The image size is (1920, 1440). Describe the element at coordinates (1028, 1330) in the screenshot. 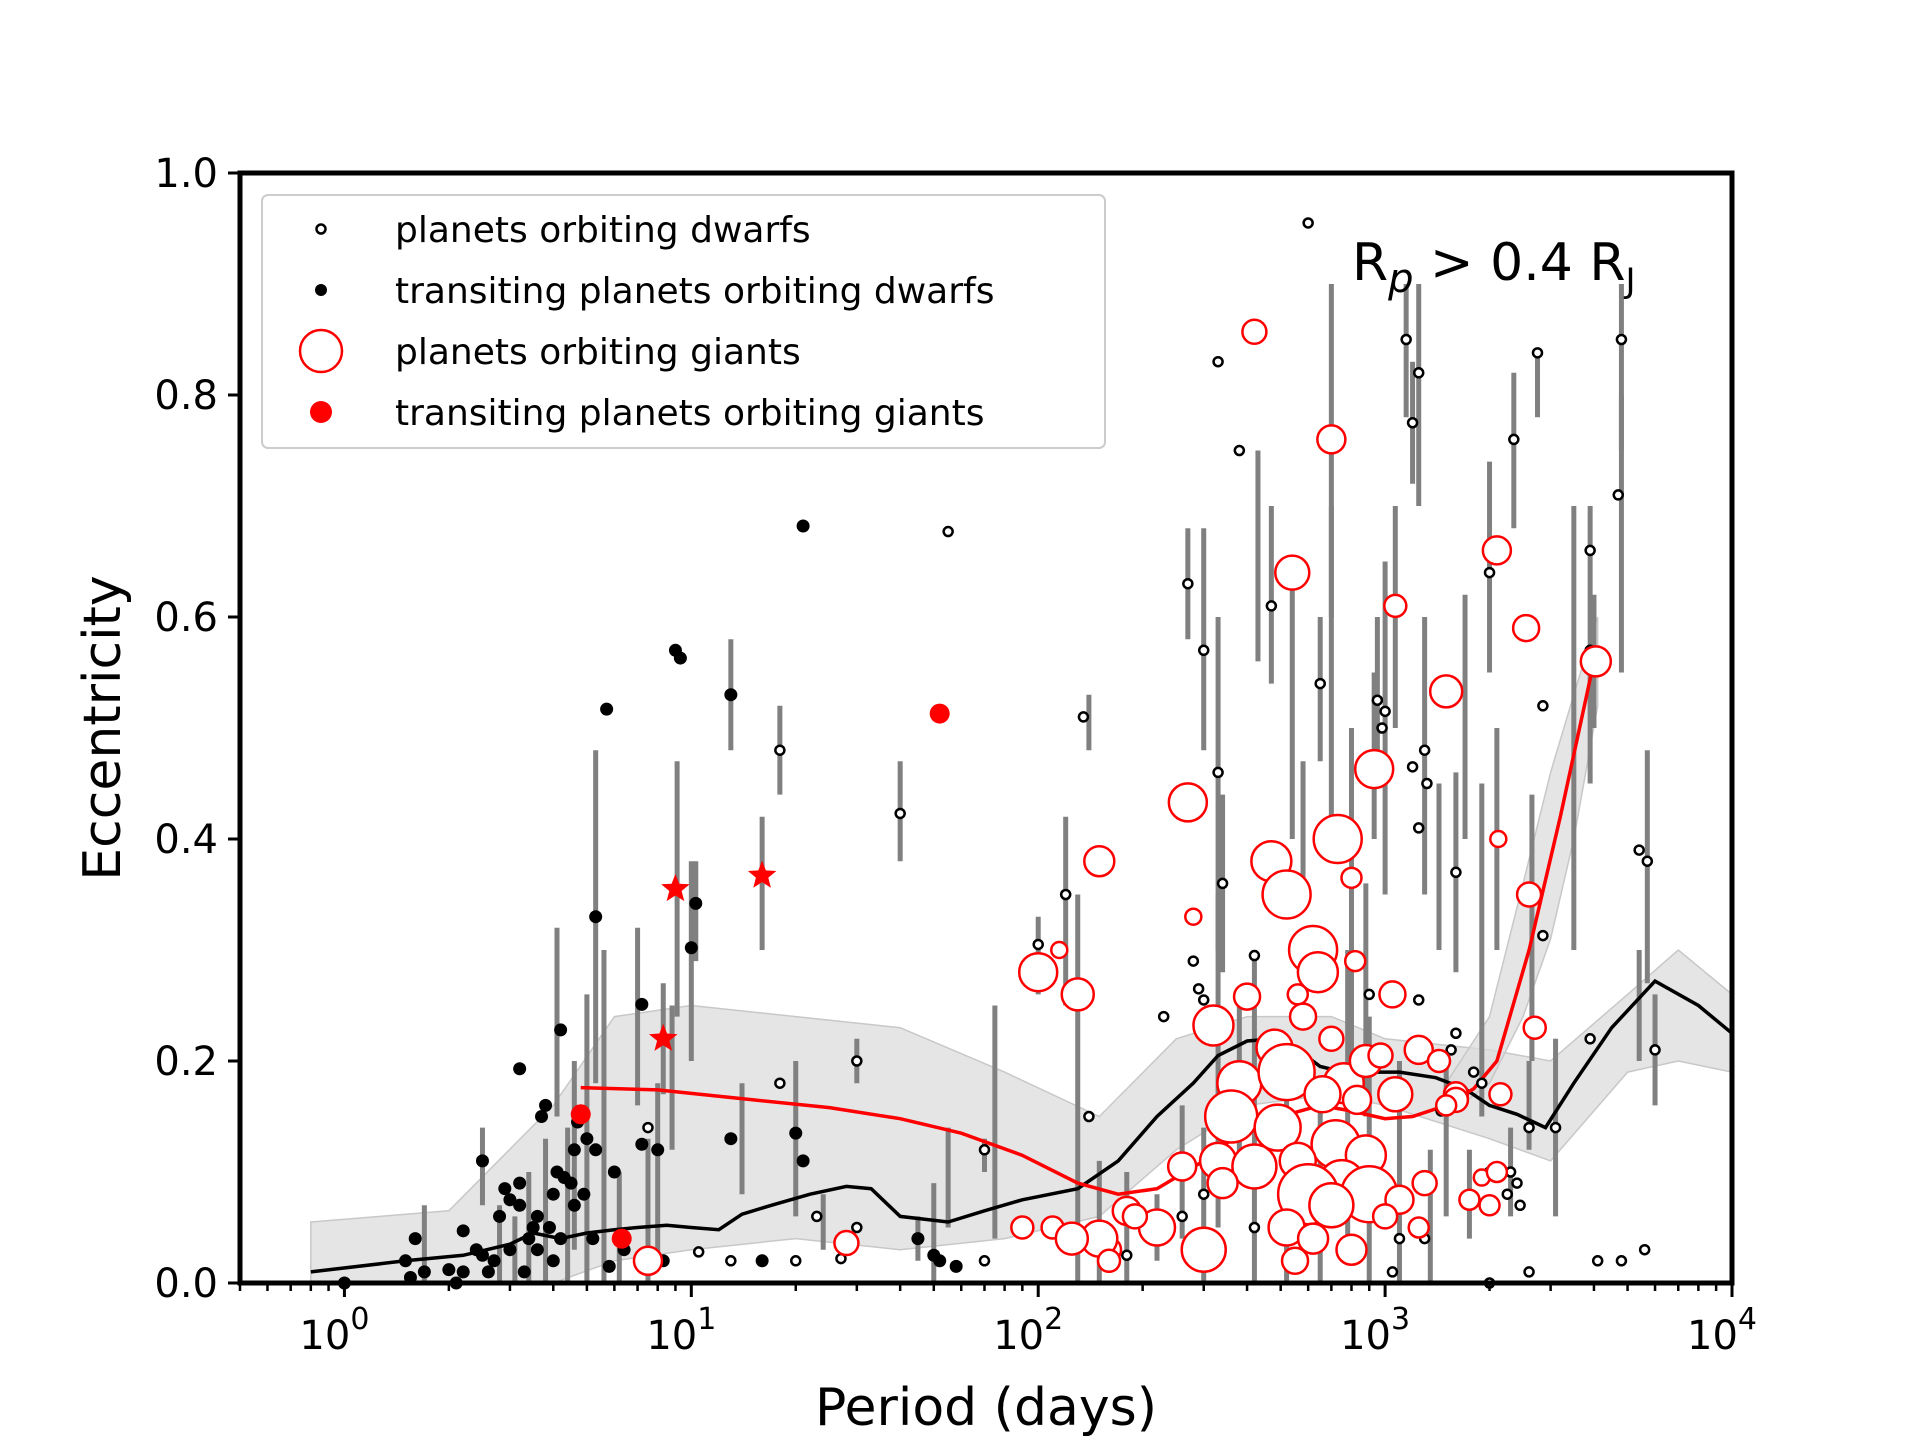

I see `x-tick-label: 10²` at that location.